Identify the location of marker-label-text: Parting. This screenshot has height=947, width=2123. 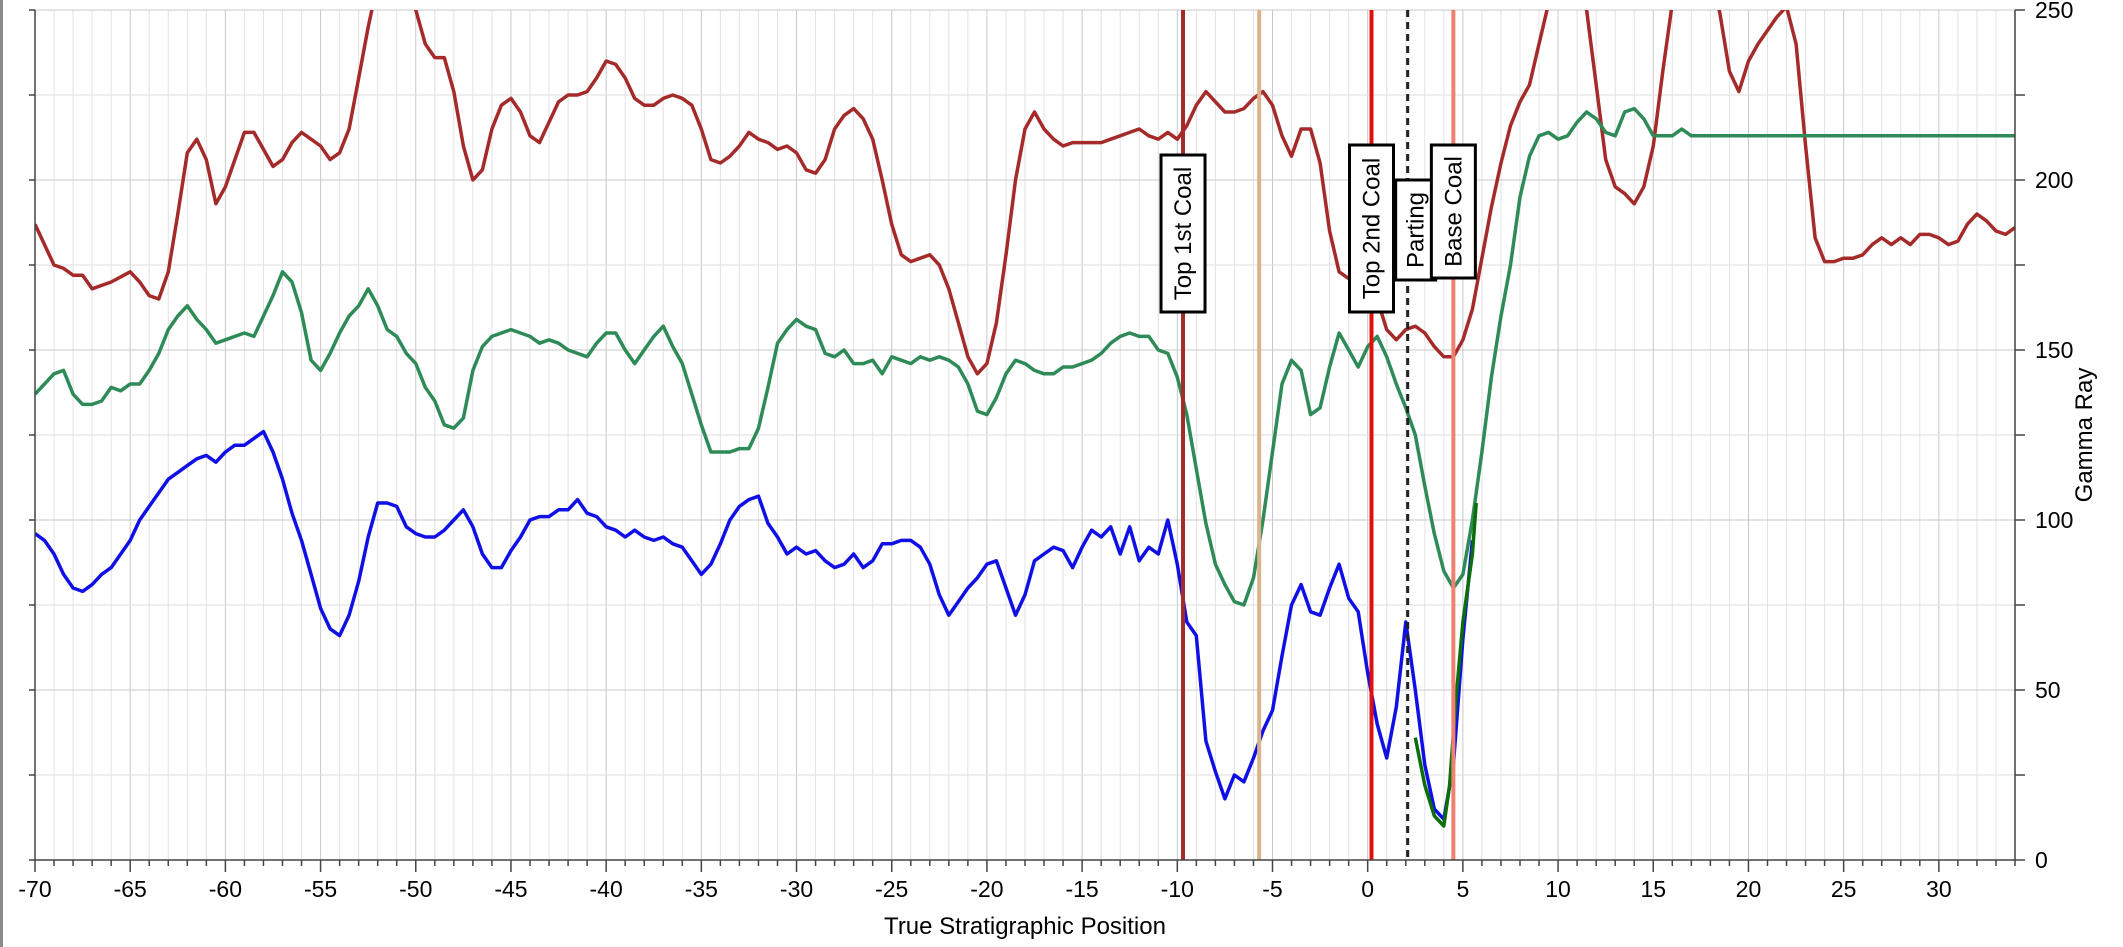
(1416, 230).